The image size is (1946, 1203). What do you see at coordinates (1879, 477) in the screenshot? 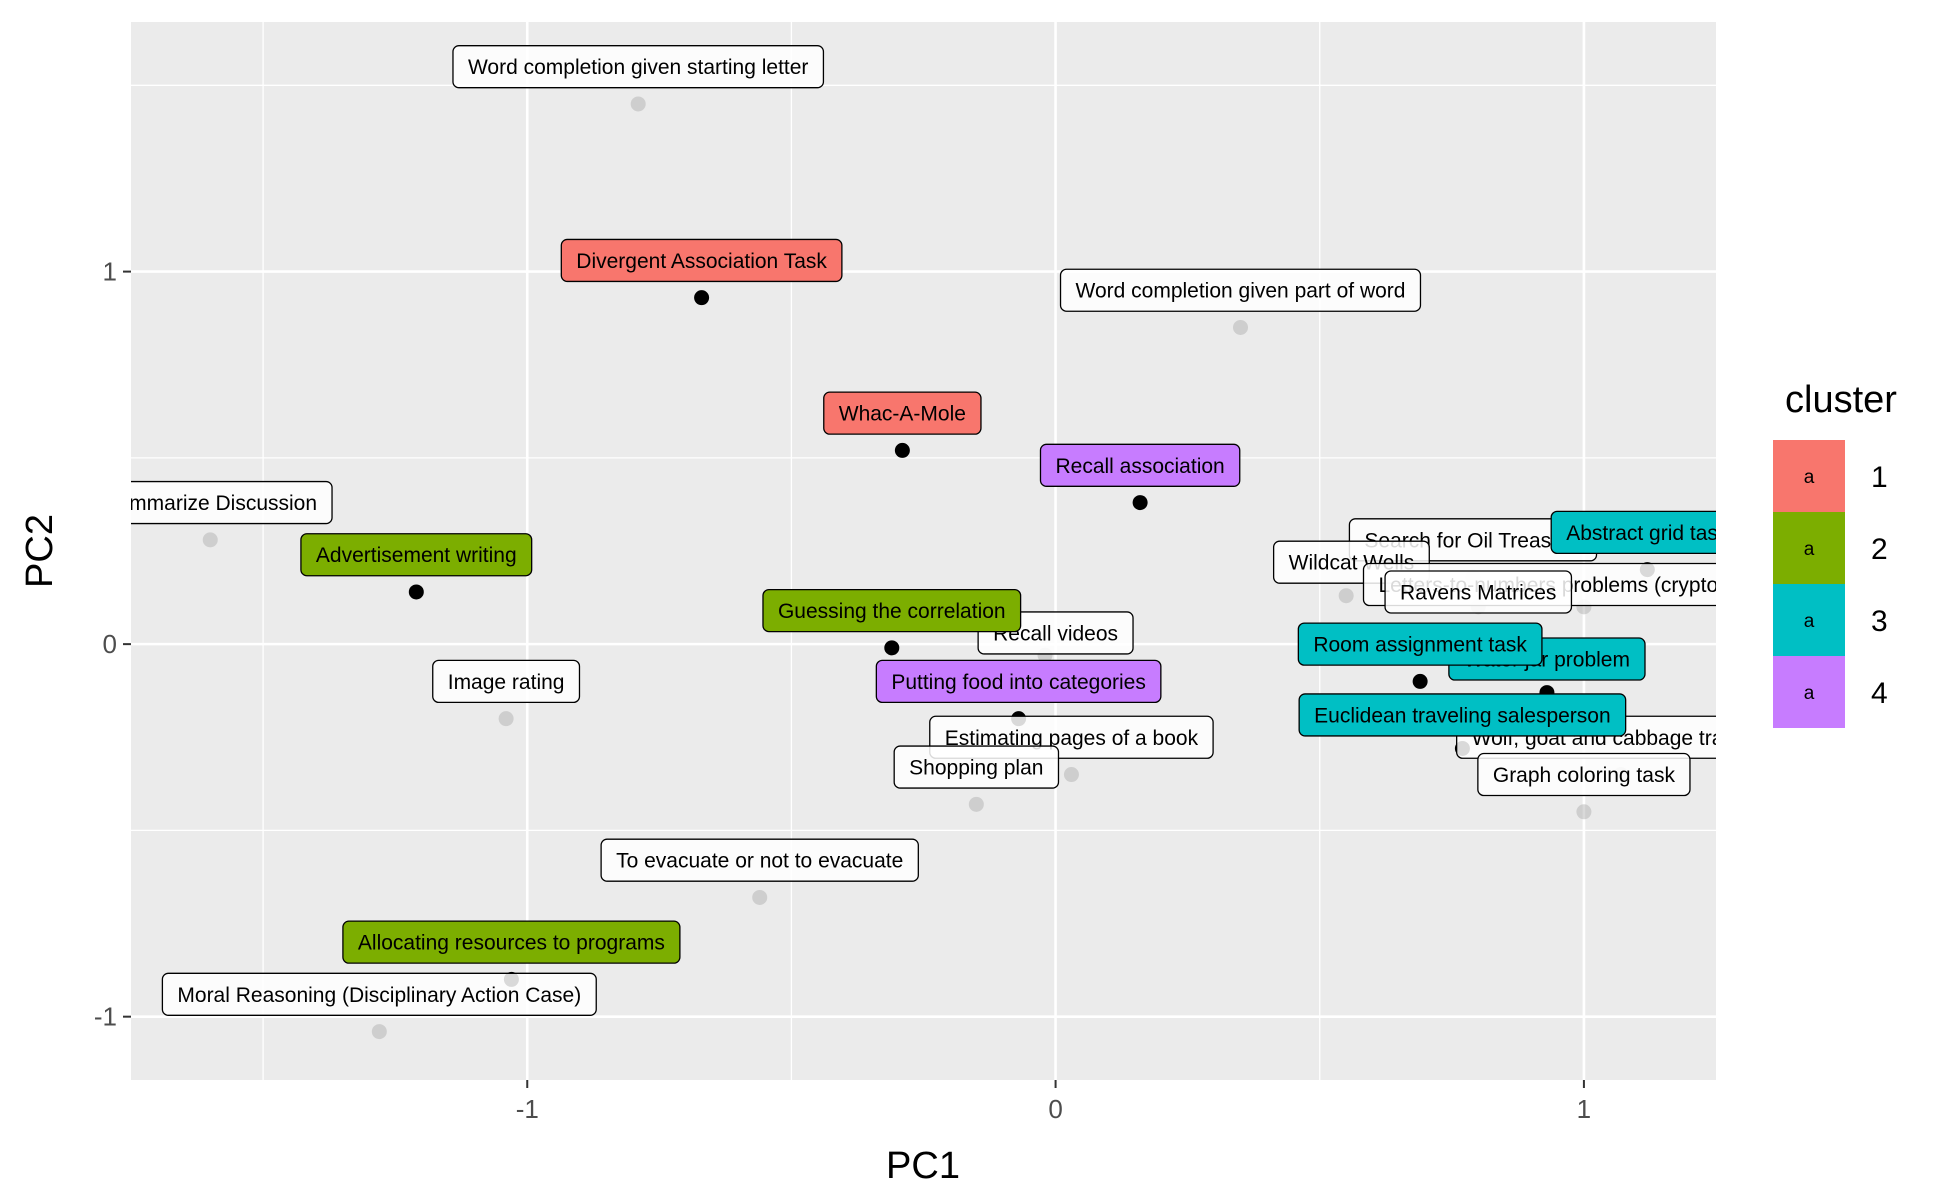
I see `legend-label: 1` at bounding box center [1879, 477].